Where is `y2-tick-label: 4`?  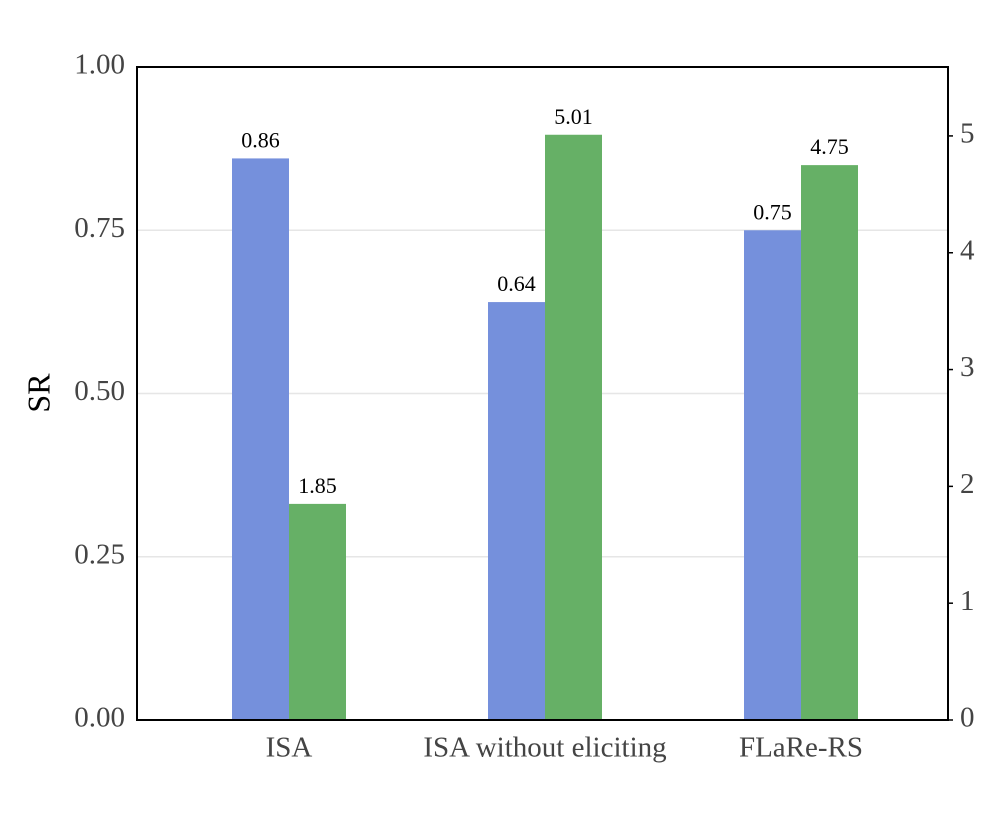
y2-tick-label: 4 is located at coordinates (967, 250).